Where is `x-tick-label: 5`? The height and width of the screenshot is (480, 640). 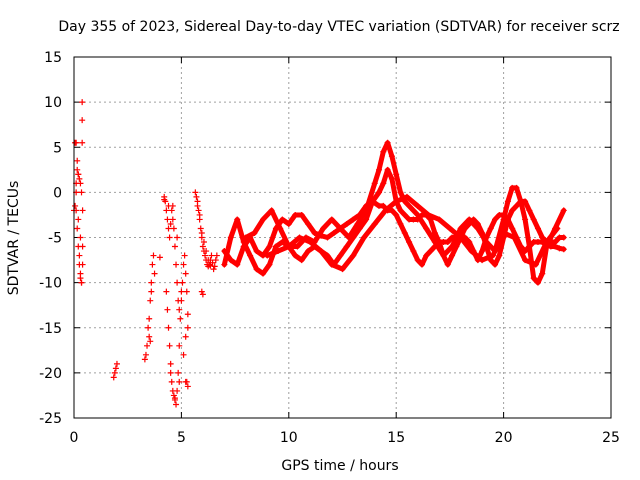 x-tick-label: 5 is located at coordinates (181, 438).